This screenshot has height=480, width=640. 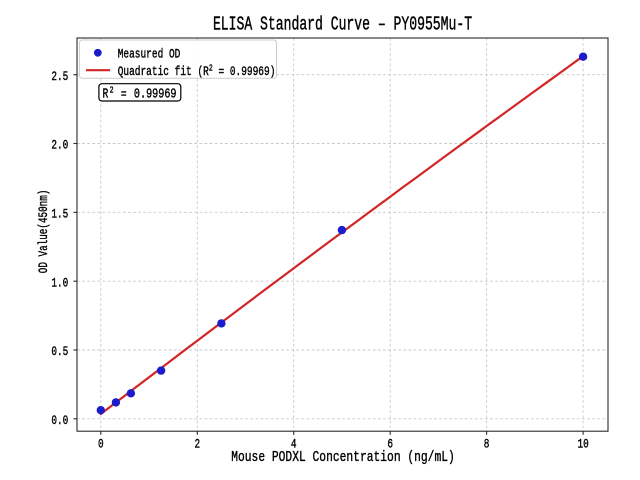 I want to click on svg-text: Quadratic fit (R2 = 0.99969), so click(x=197, y=71).